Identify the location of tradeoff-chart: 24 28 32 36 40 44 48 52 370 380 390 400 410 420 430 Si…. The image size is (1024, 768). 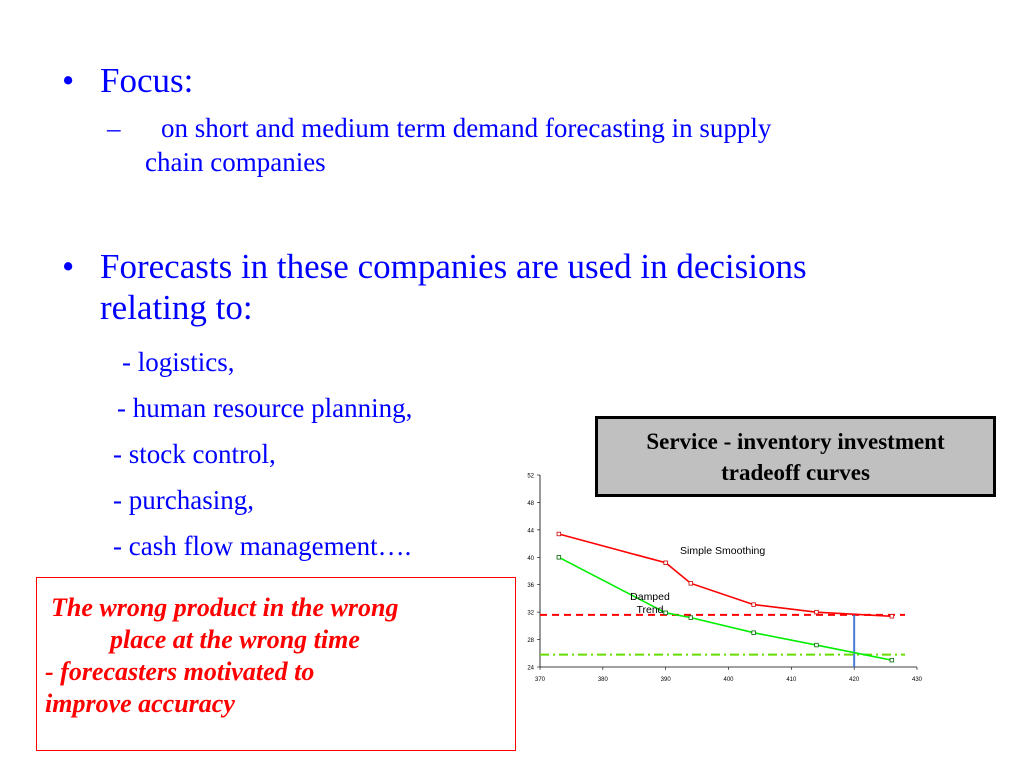
(725, 579).